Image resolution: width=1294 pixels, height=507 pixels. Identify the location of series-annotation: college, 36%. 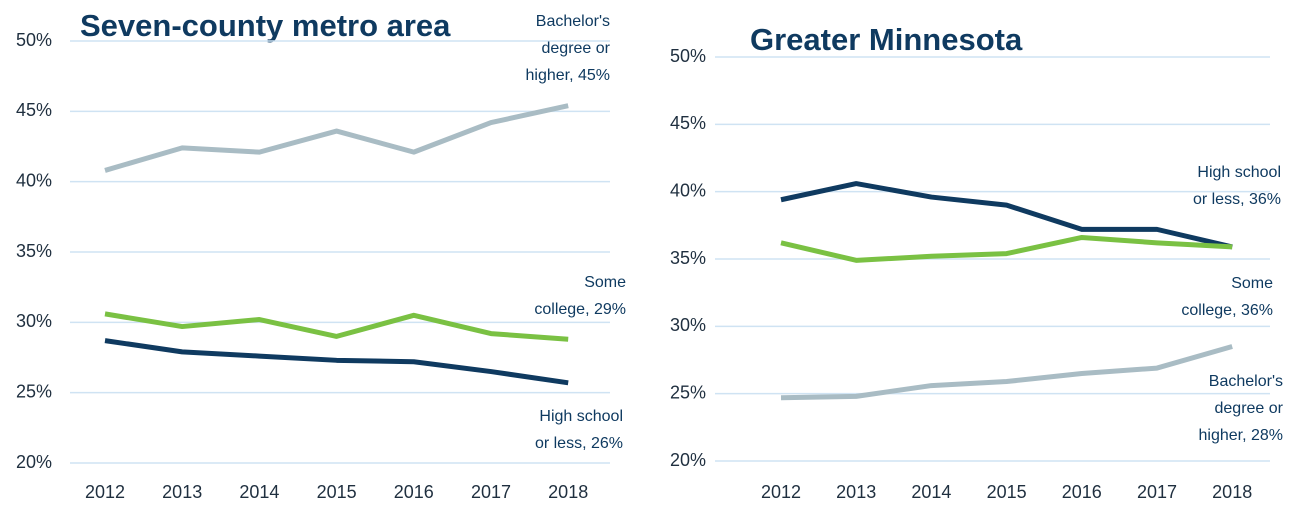
(1227, 310).